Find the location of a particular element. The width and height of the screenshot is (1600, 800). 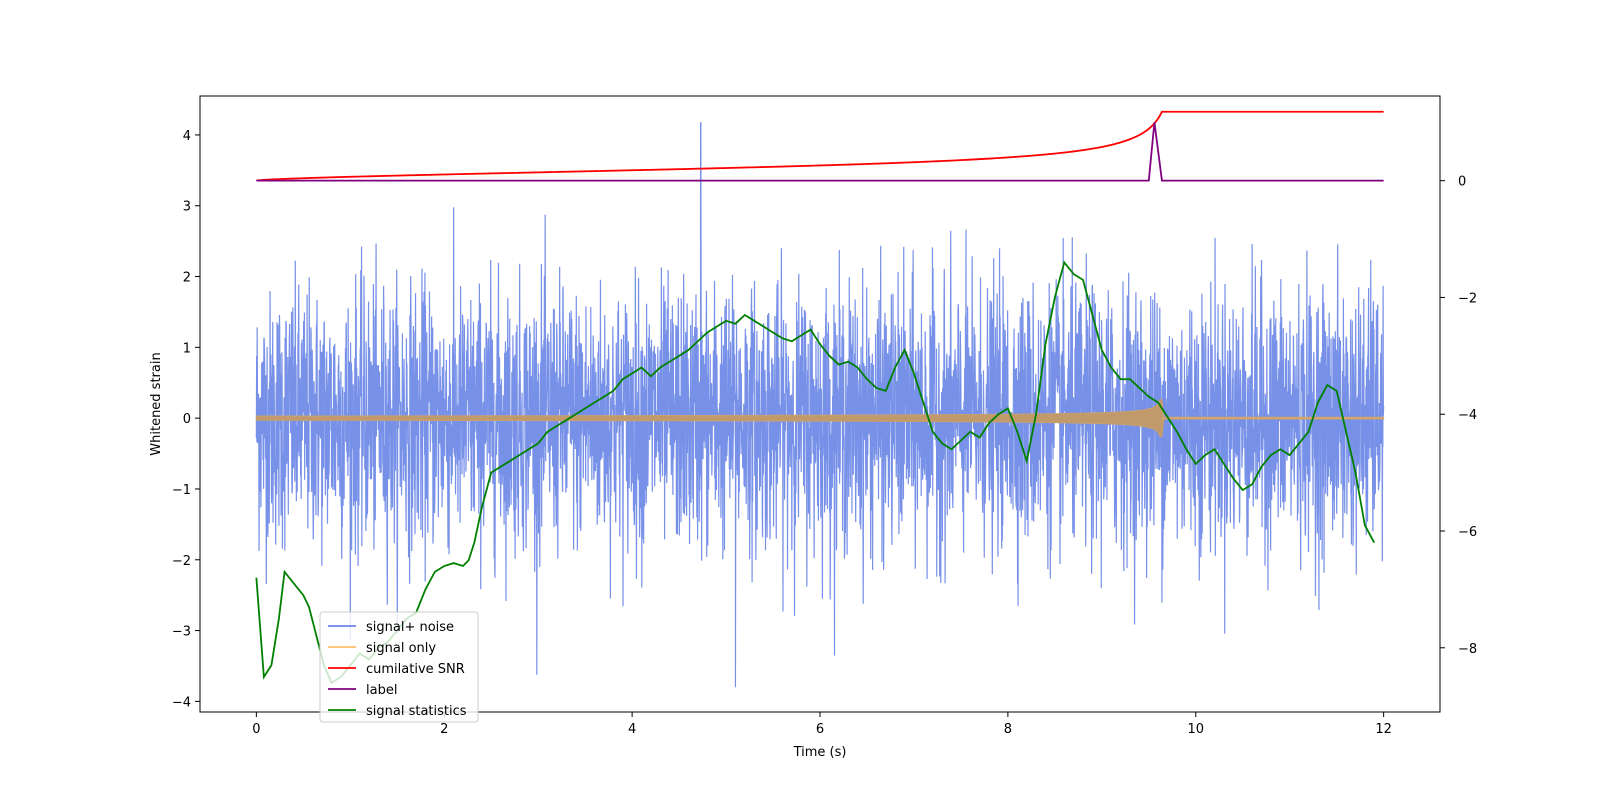

y-tick-label: −2 is located at coordinates (181, 561).